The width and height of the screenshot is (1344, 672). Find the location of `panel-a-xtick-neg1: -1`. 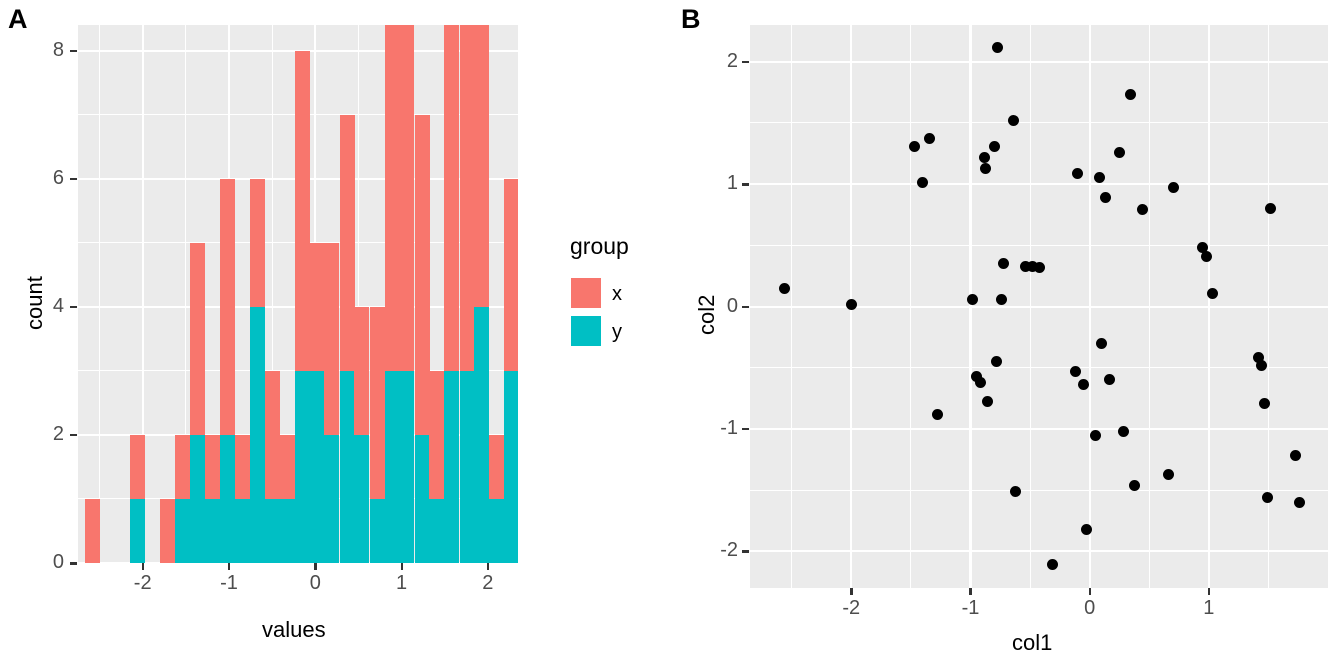

panel-a-xtick-neg1: -1 is located at coordinates (229, 583).